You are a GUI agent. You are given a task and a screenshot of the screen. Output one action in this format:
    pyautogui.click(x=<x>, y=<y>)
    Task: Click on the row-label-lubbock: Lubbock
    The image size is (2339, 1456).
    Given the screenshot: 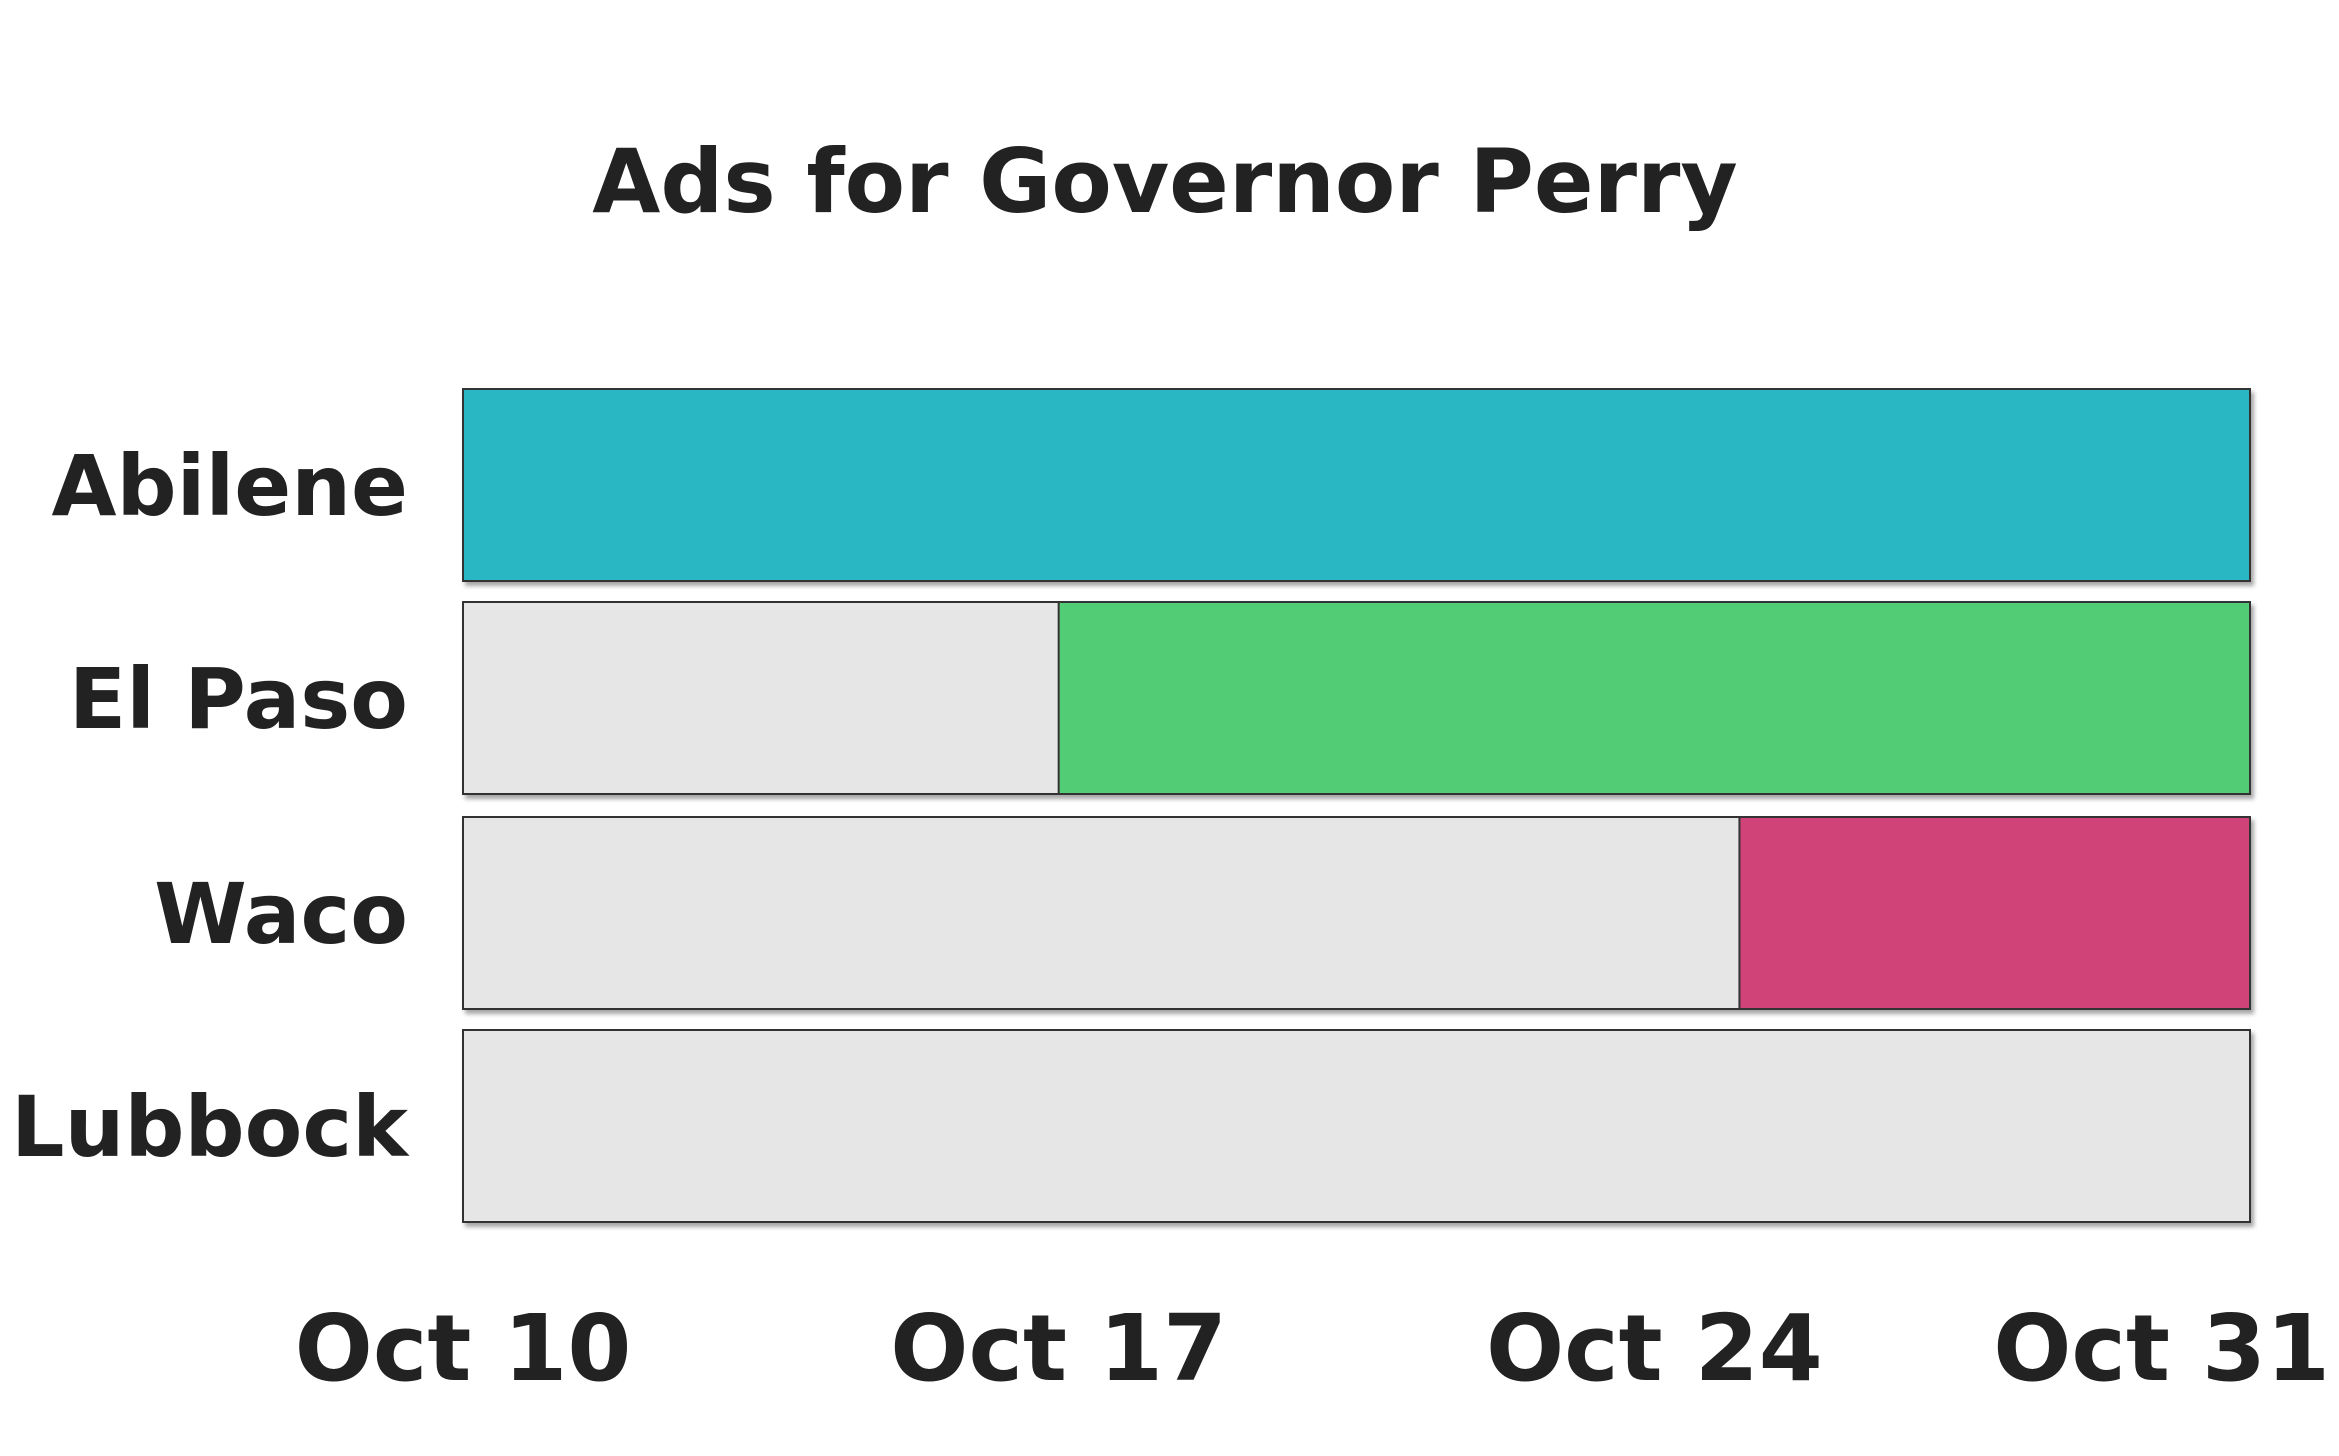 What is the action you would take?
    pyautogui.click(x=210, y=1127)
    